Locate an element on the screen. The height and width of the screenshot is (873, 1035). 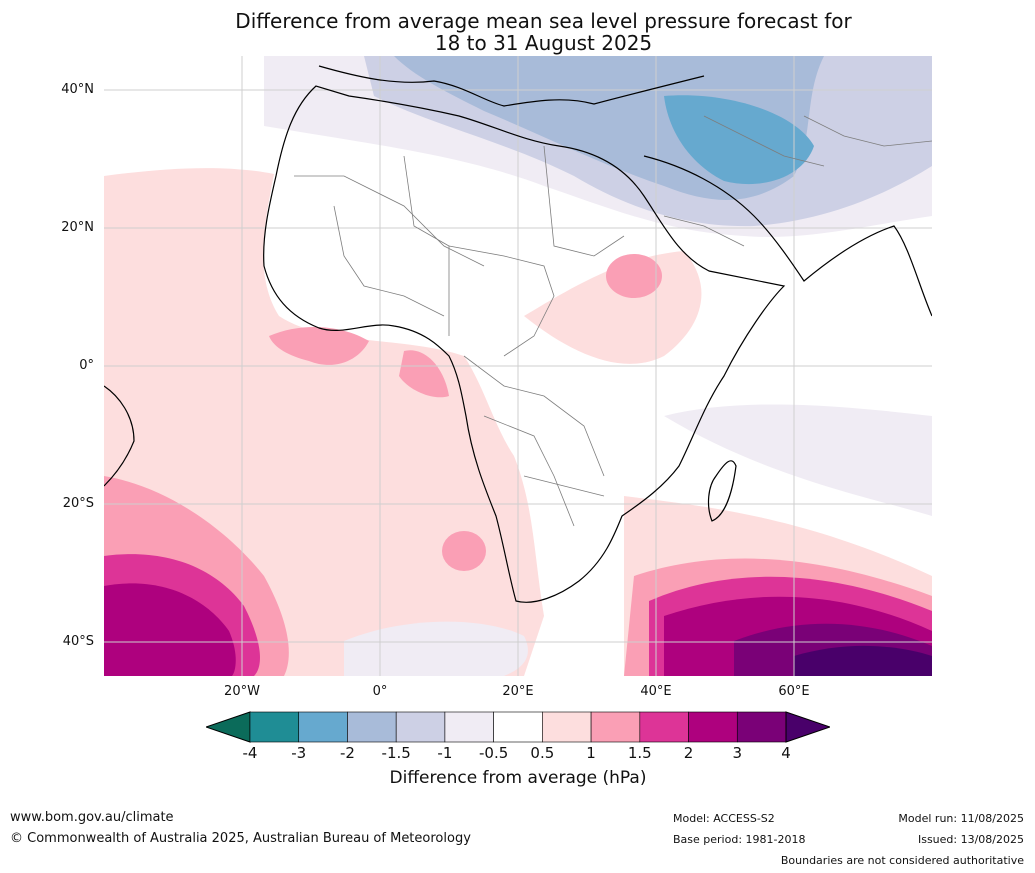
colorbar-tick-label: 1 is located at coordinates (591, 753).